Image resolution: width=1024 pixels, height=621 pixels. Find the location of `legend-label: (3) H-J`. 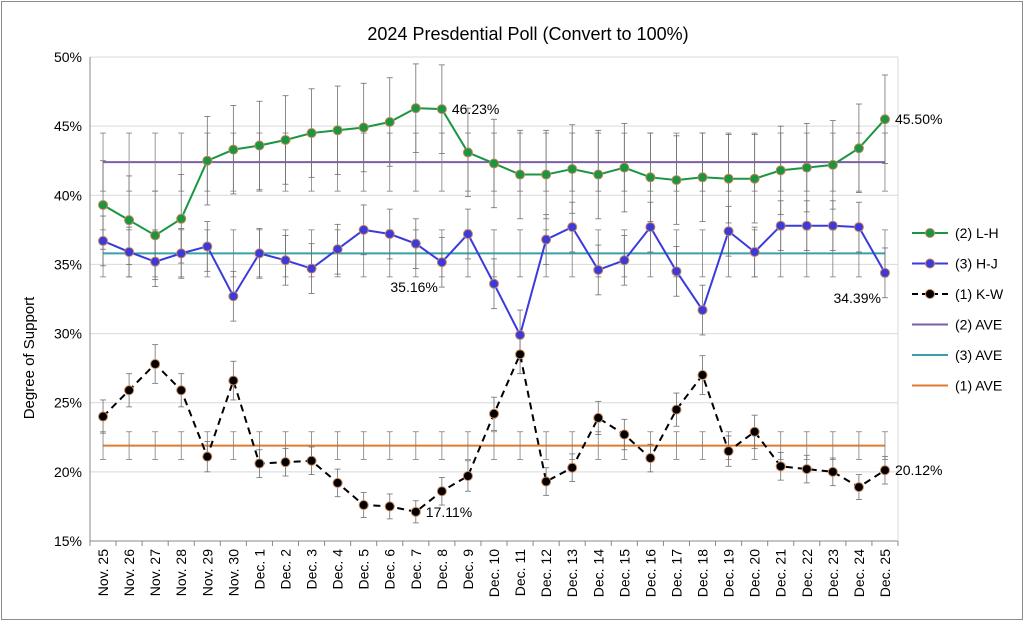

legend-label: (3) H-J is located at coordinates (976, 264).